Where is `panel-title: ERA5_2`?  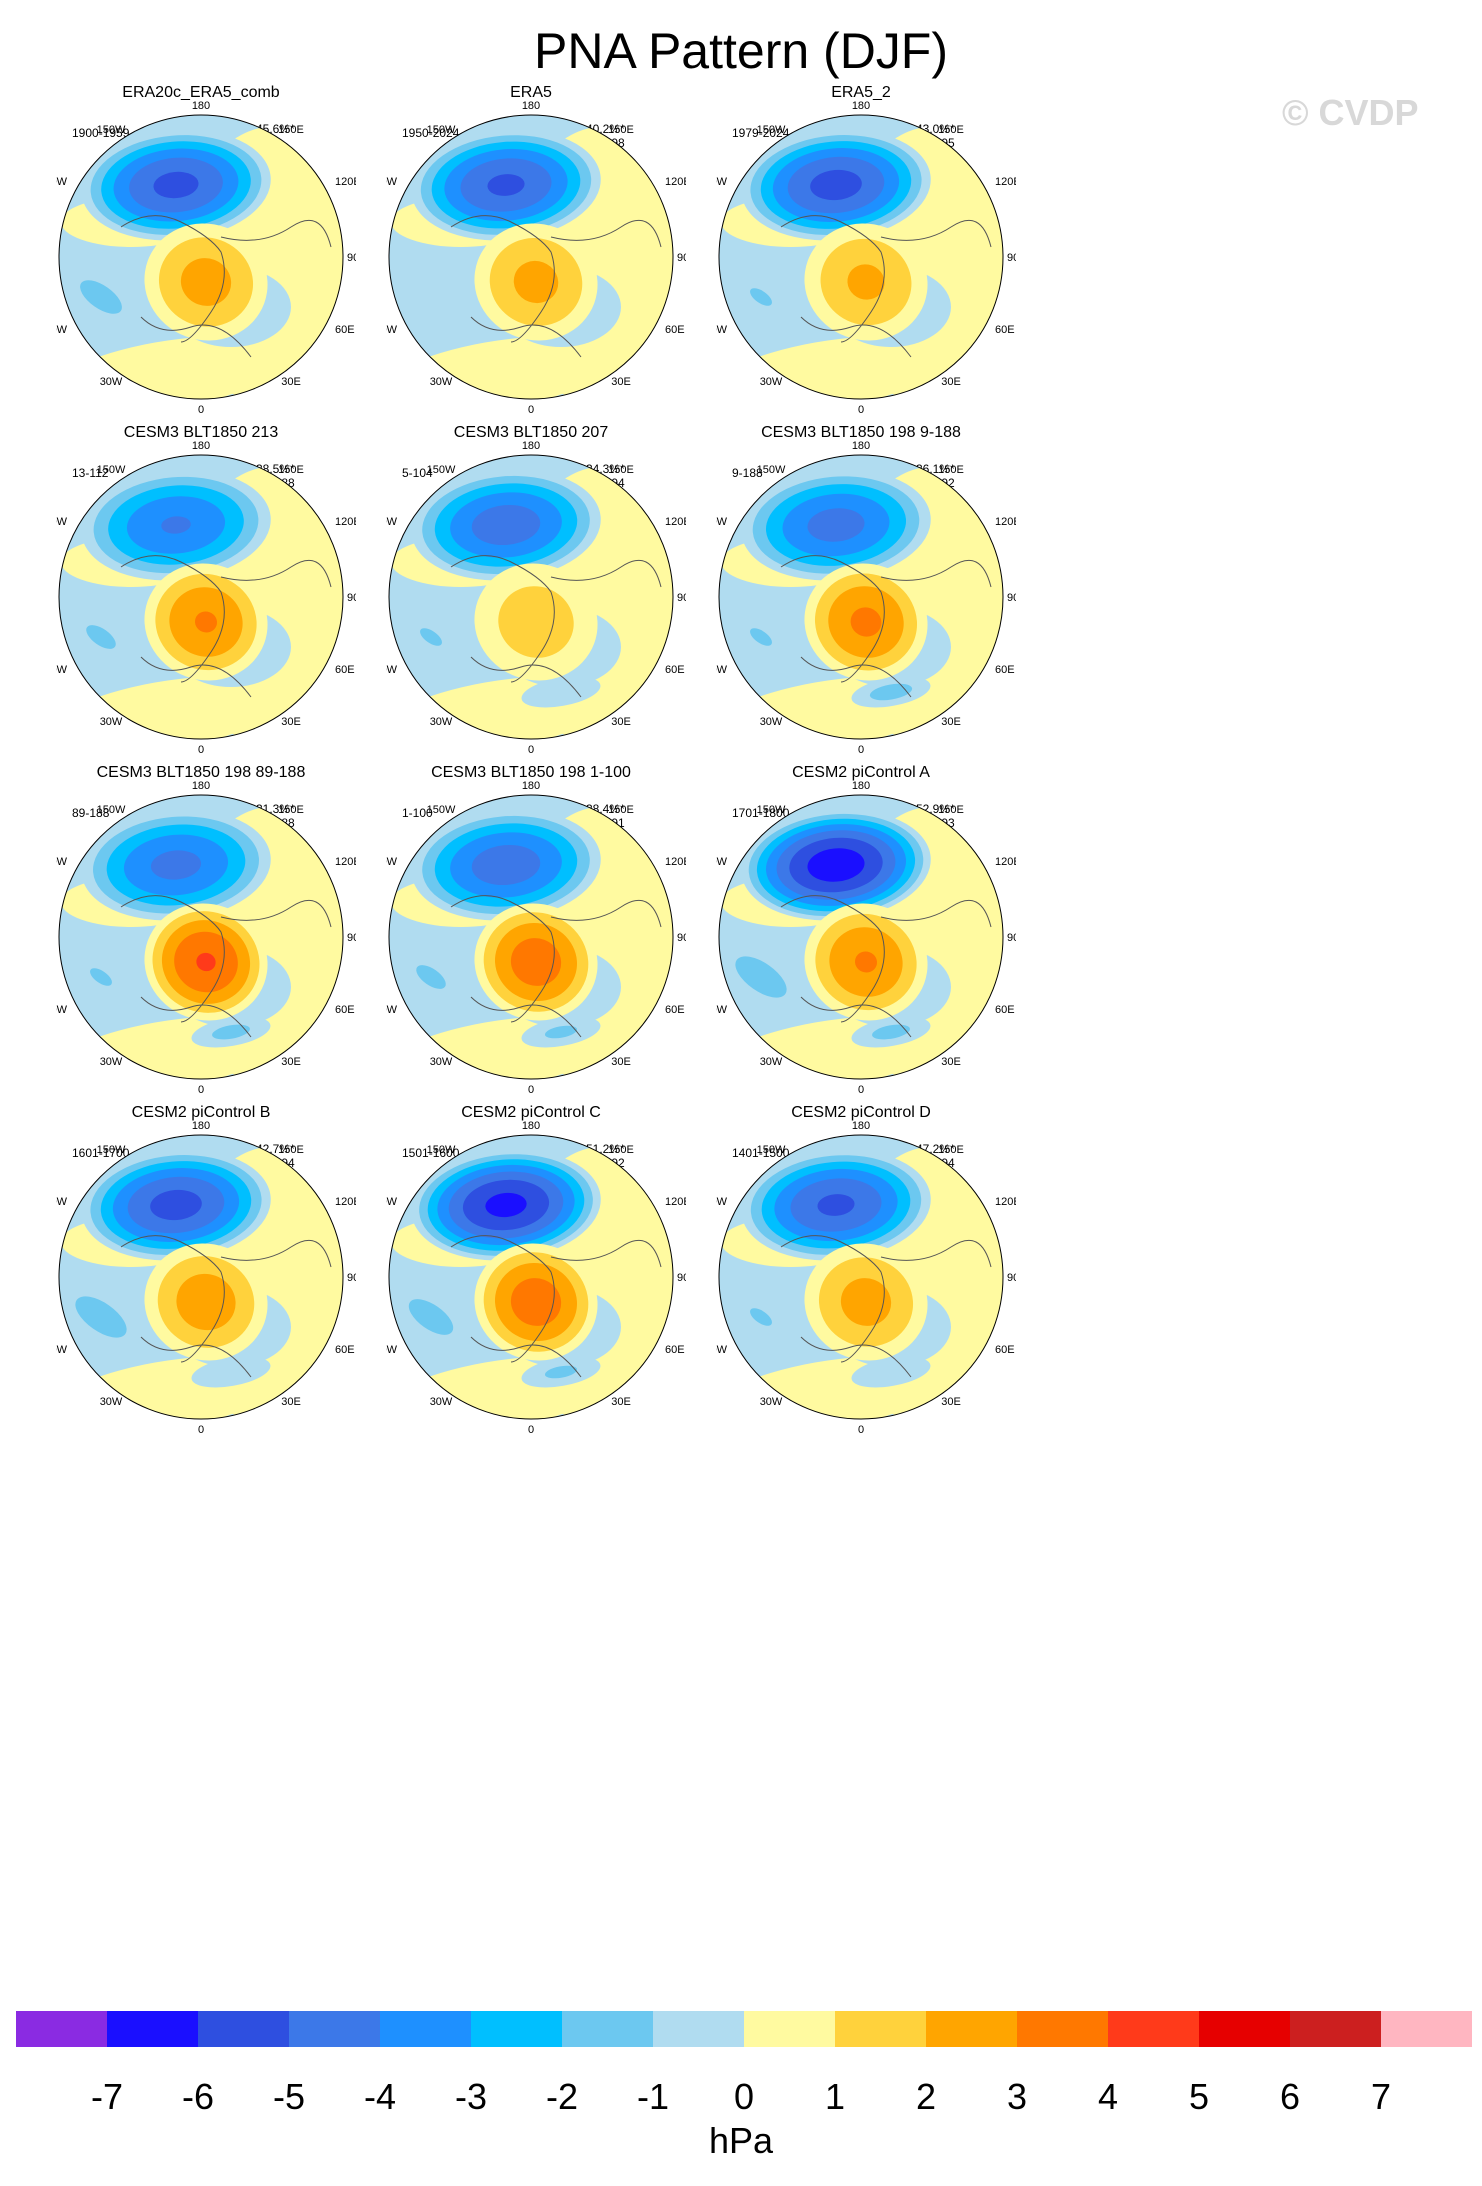
panel-title: ERA5_2 is located at coordinates (861, 92).